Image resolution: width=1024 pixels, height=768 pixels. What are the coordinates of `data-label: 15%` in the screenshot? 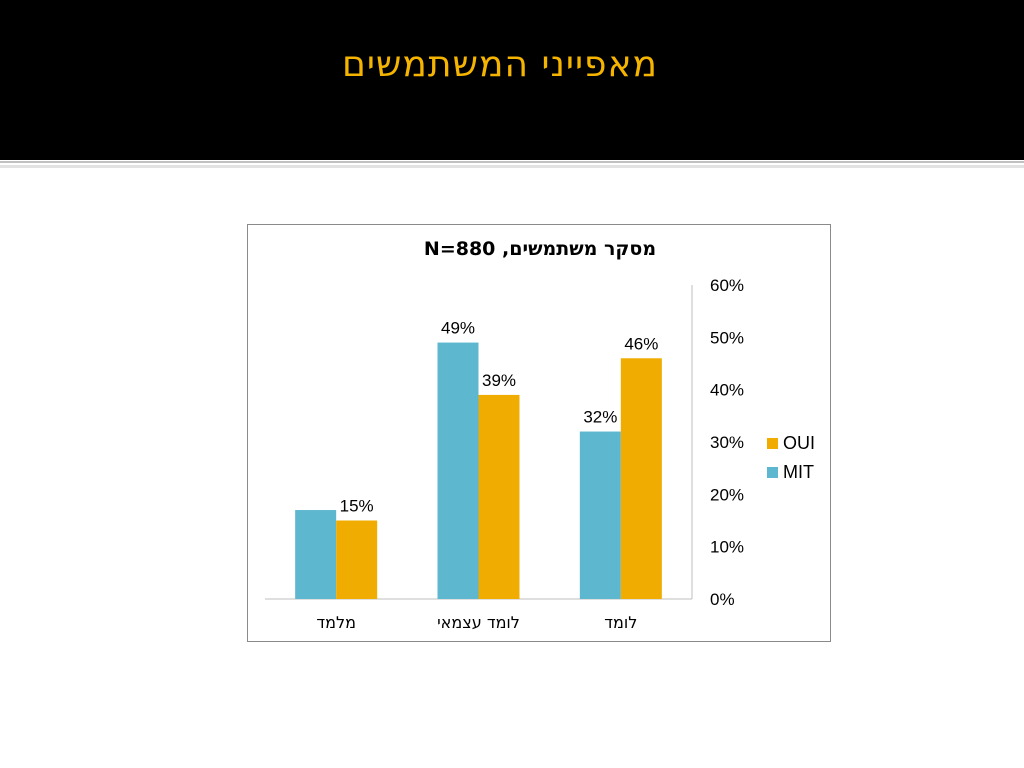 It's located at (357, 506).